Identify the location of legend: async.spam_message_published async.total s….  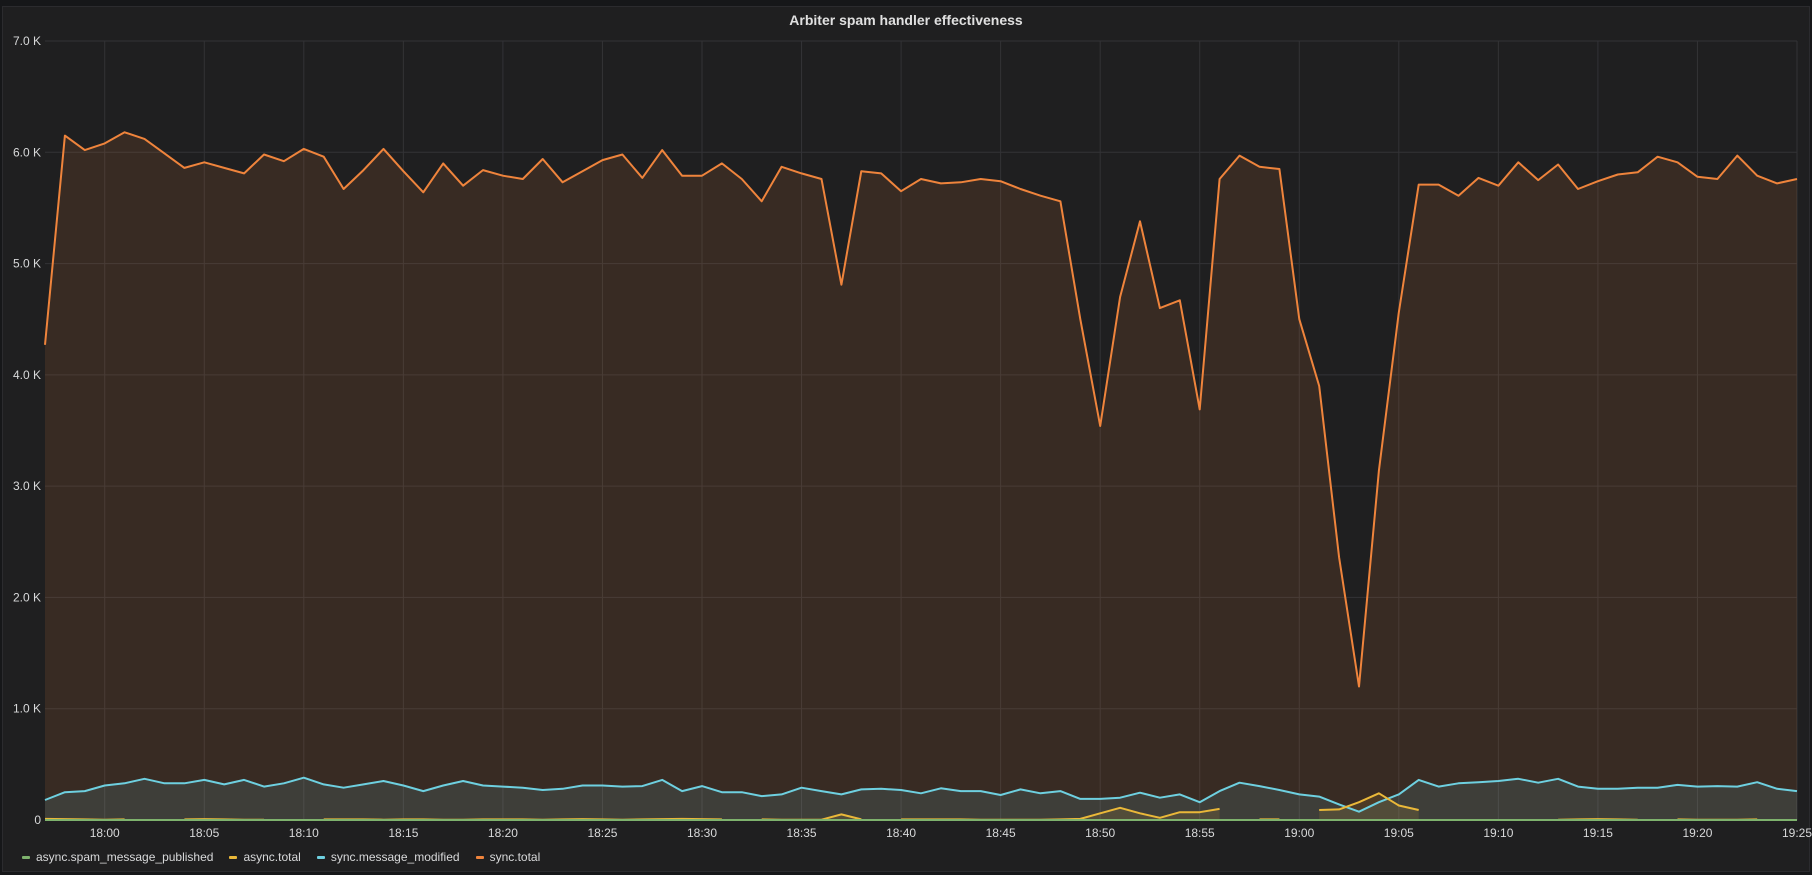
(281, 857).